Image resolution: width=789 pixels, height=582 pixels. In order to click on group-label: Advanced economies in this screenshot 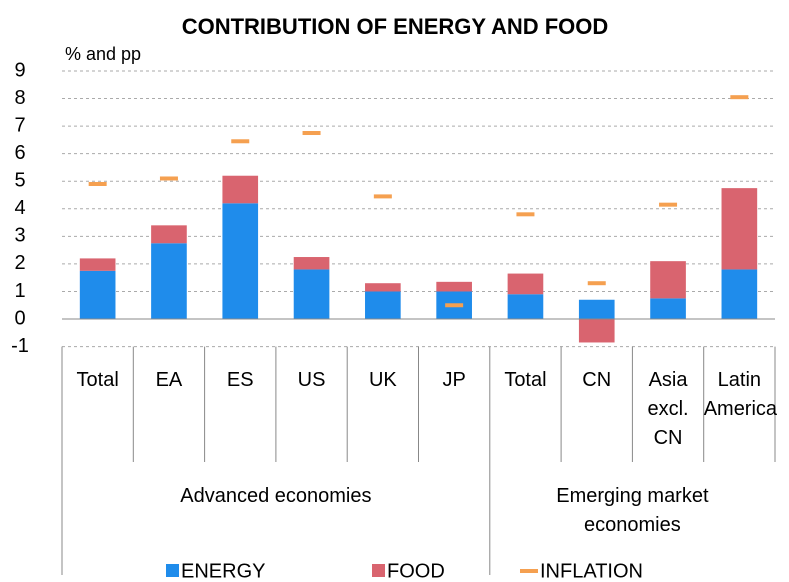, I will do `click(276, 496)`.